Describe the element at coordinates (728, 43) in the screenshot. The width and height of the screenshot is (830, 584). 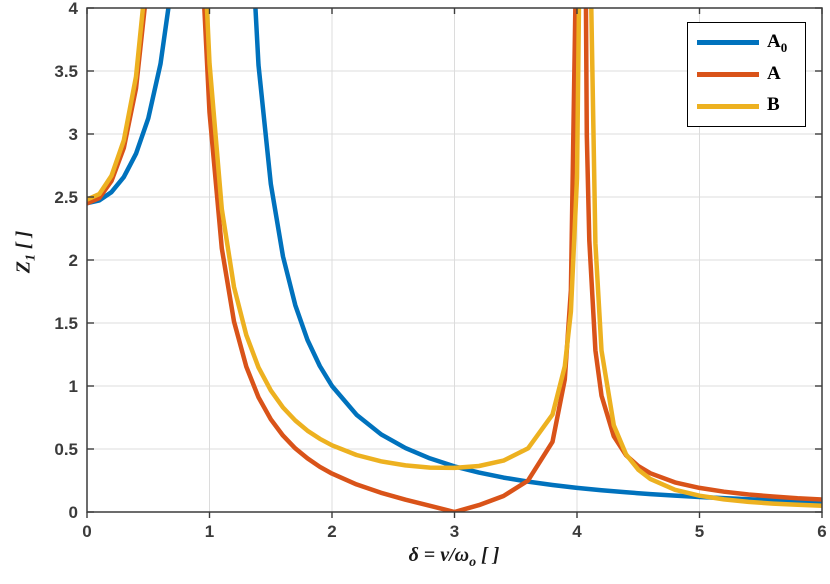
I see `legend-line-swatch-a0` at that location.